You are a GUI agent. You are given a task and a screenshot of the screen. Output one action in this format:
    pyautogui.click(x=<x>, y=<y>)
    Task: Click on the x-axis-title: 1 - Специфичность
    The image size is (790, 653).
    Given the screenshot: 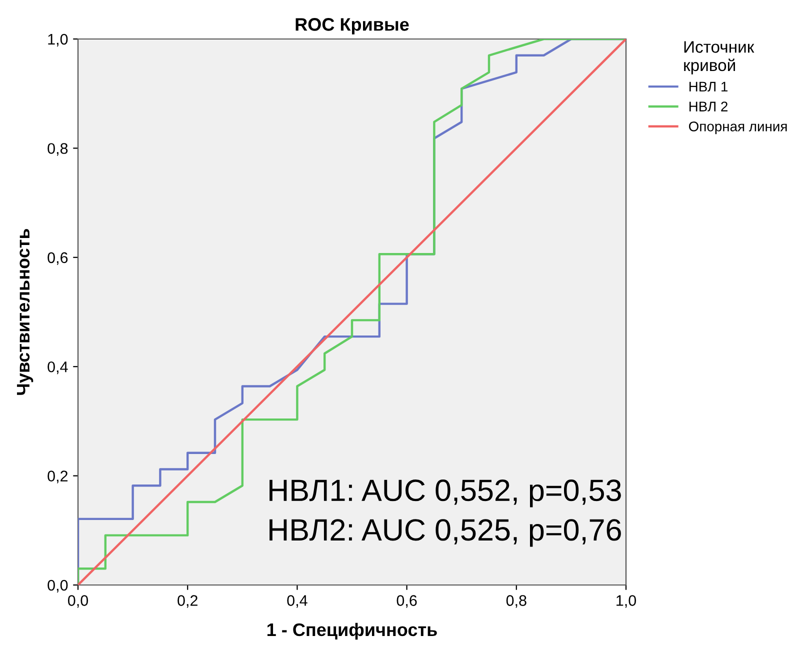 What is the action you would take?
    pyautogui.click(x=352, y=631)
    